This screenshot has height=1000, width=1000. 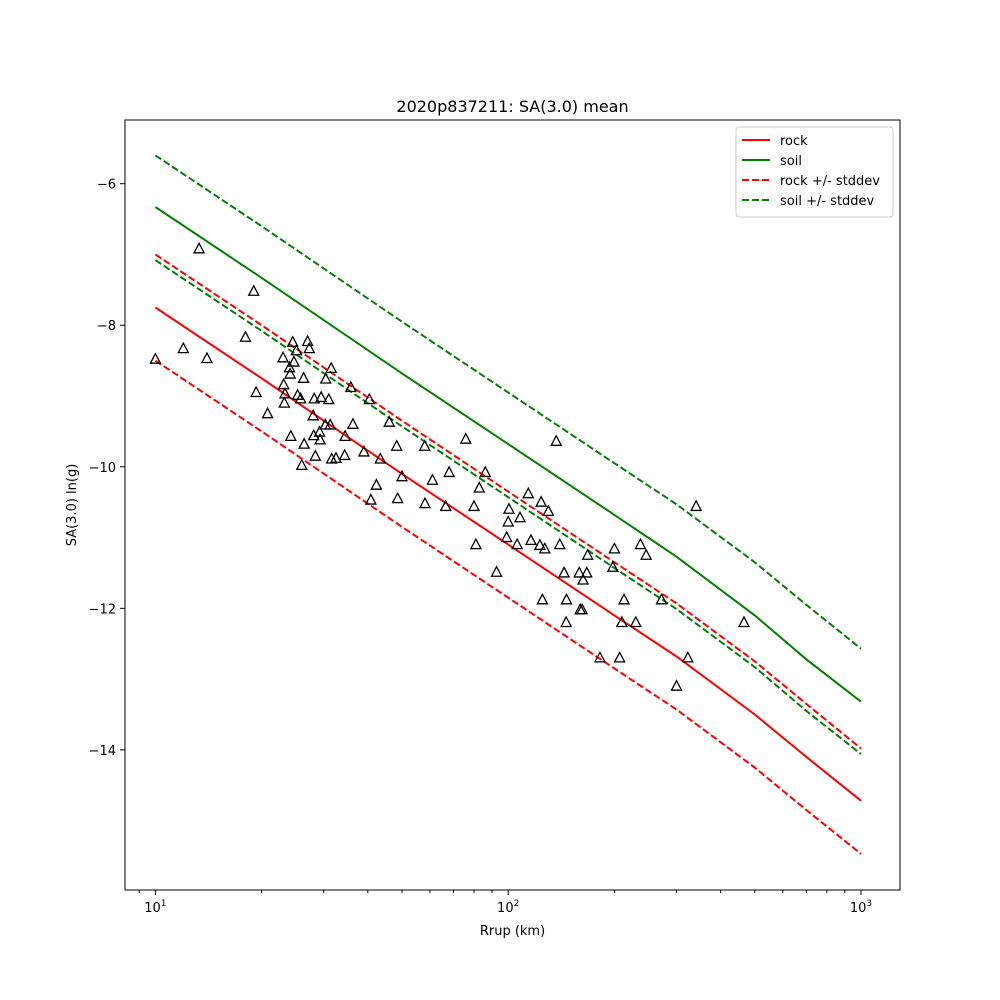 I want to click on legend: rock soil rock +/- stddev soil +/- stddev, so click(x=814, y=172).